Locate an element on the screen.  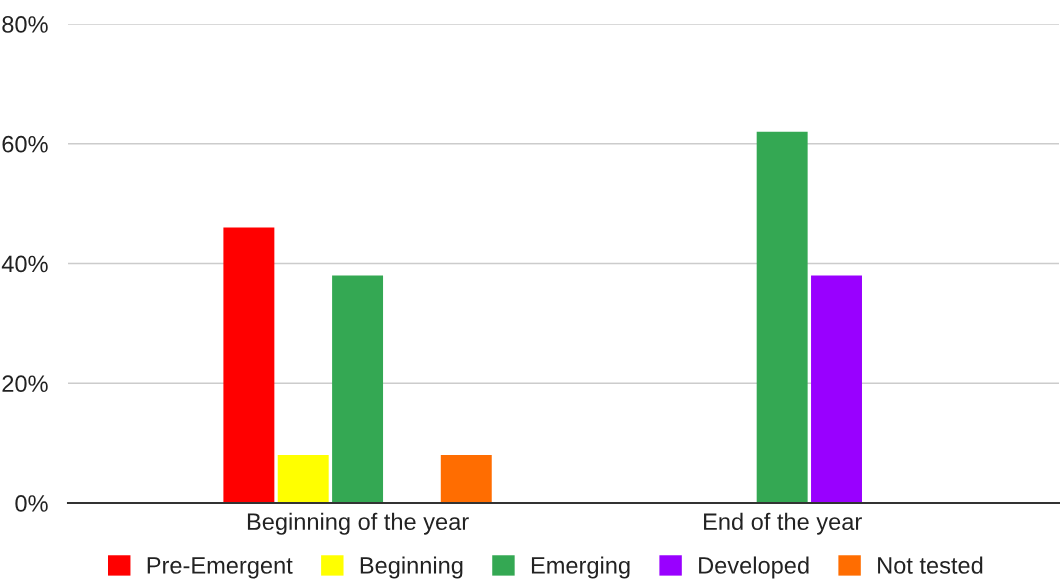
y-tick-label: 20% is located at coordinates (25, 384).